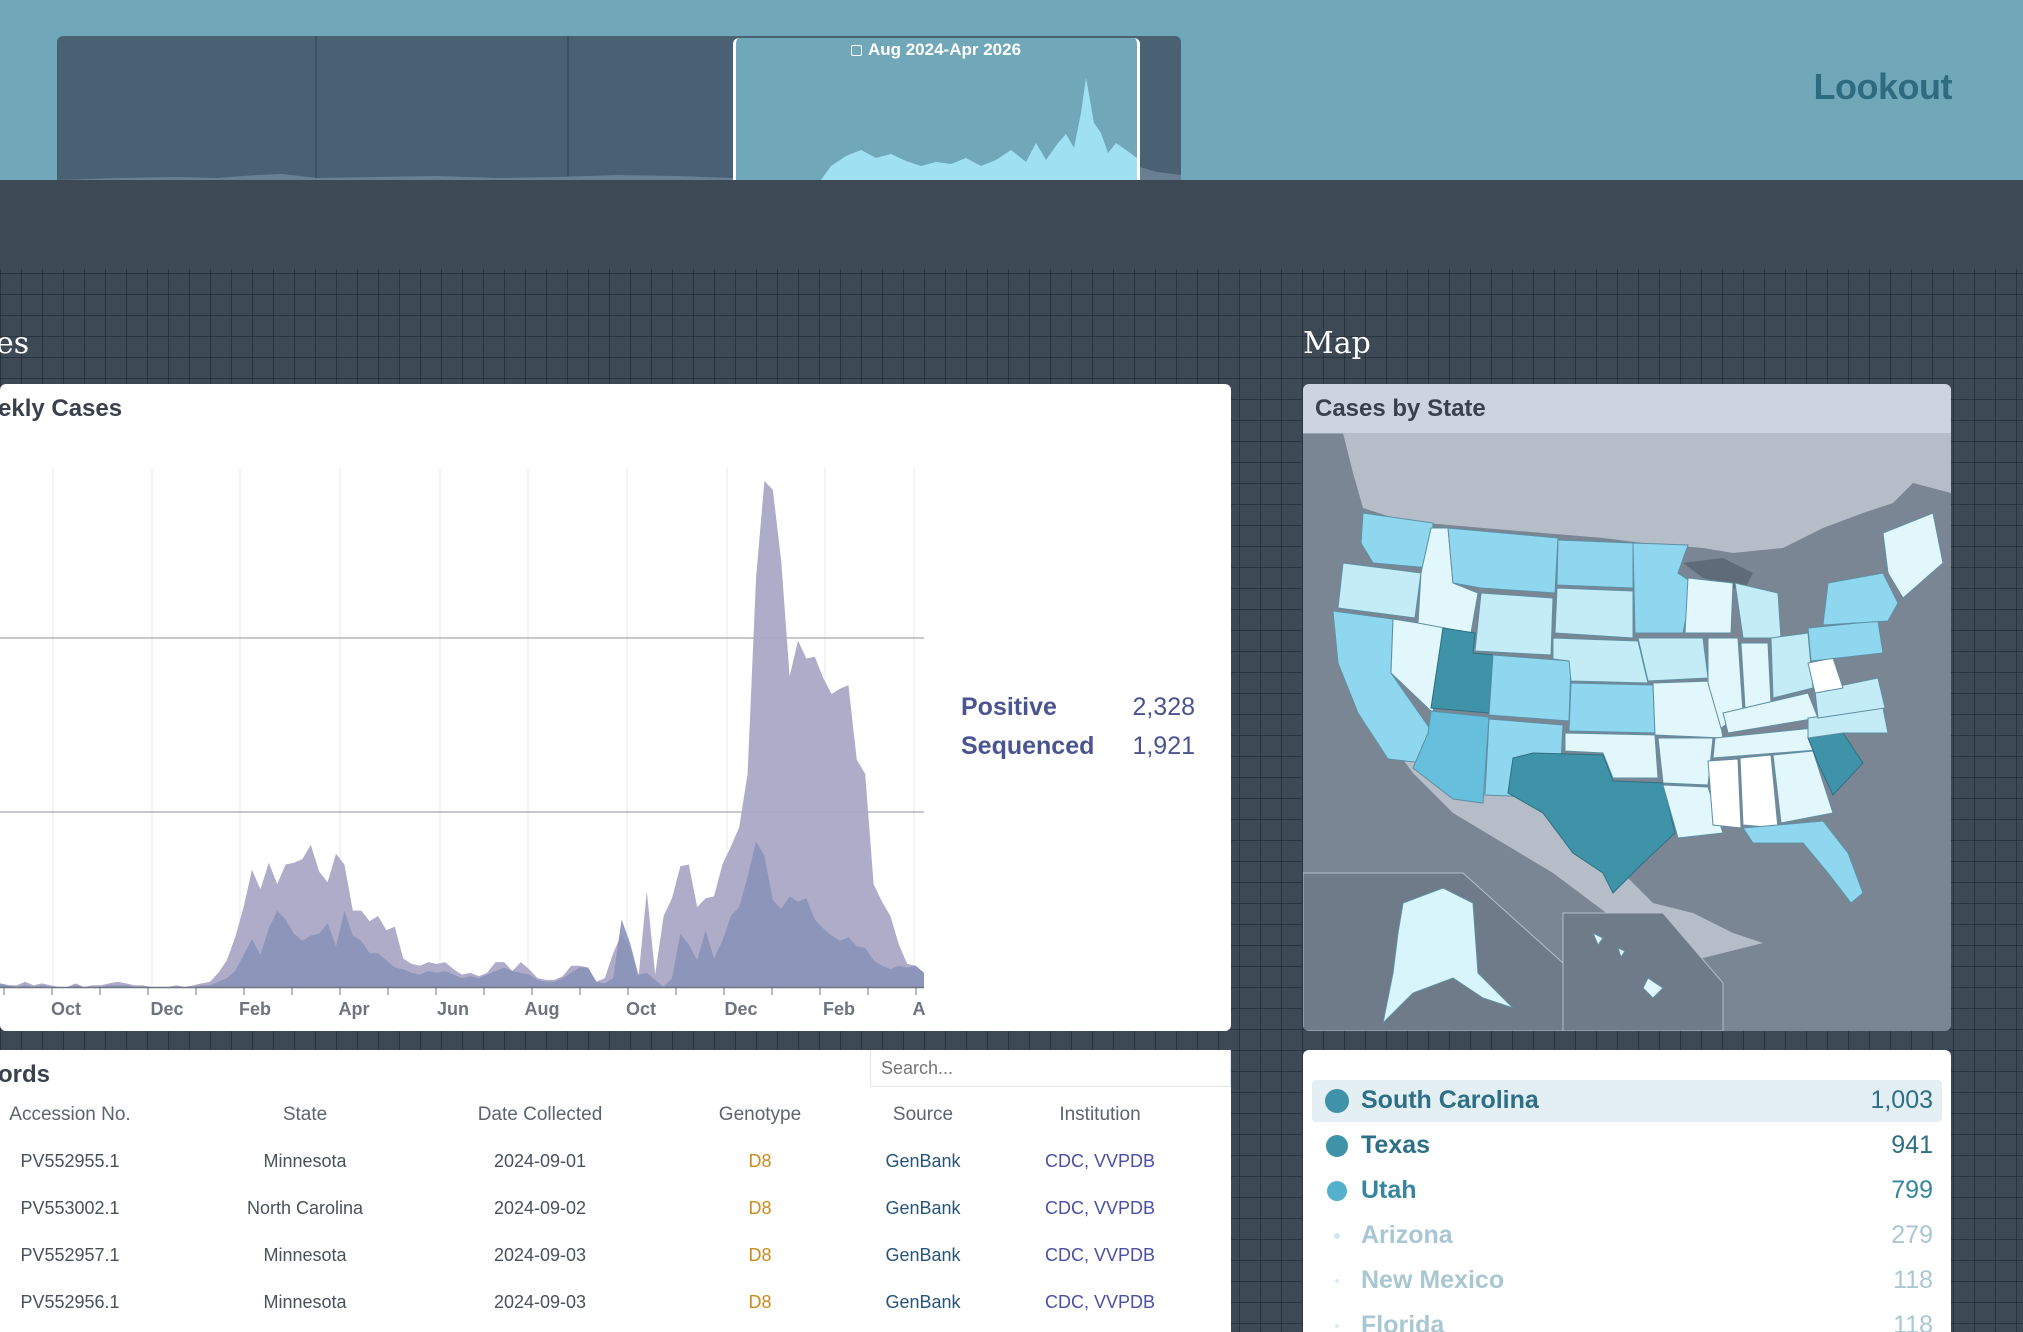 The width and height of the screenshot is (2023, 1332). I want to click on column-header-institution: Institution, so click(1100, 1114).